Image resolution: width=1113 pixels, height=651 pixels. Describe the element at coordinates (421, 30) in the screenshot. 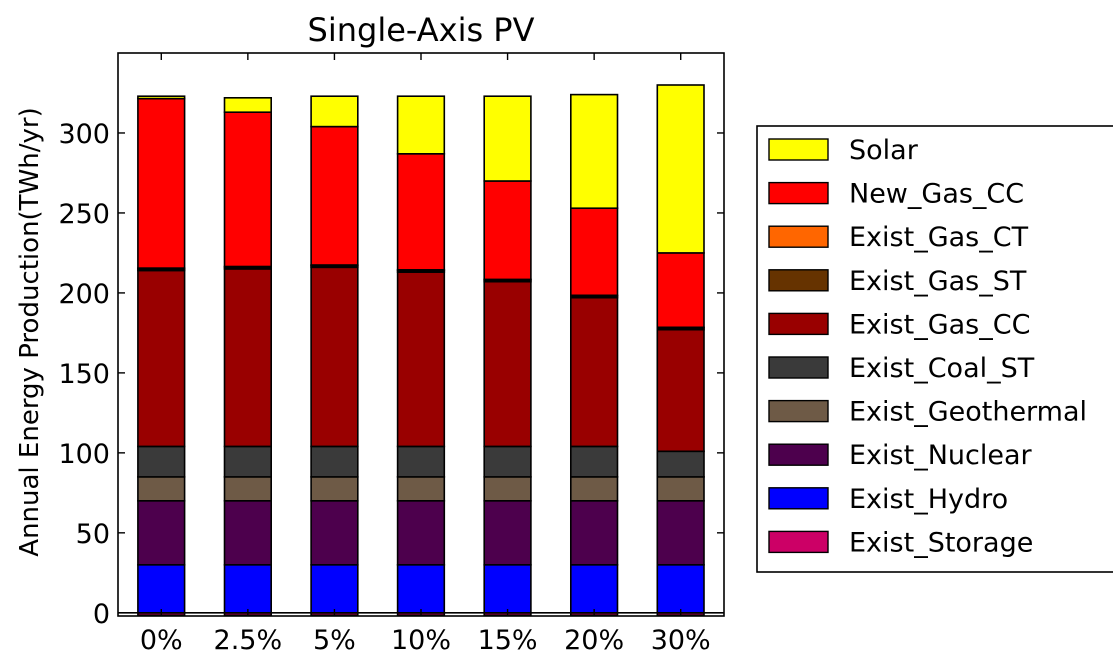

I see `chart-title: Single-Axis PV` at that location.